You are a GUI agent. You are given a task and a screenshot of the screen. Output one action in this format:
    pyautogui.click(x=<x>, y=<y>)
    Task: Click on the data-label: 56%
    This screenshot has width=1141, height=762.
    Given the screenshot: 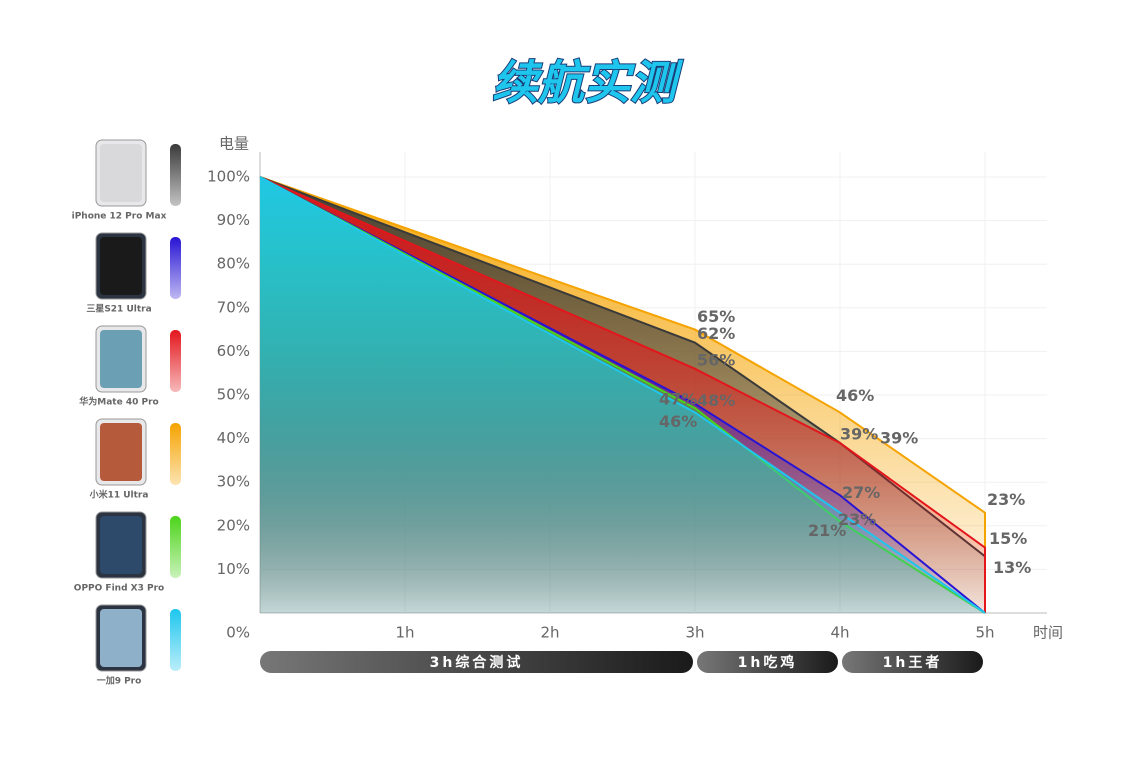 What is the action you would take?
    pyautogui.click(x=716, y=359)
    